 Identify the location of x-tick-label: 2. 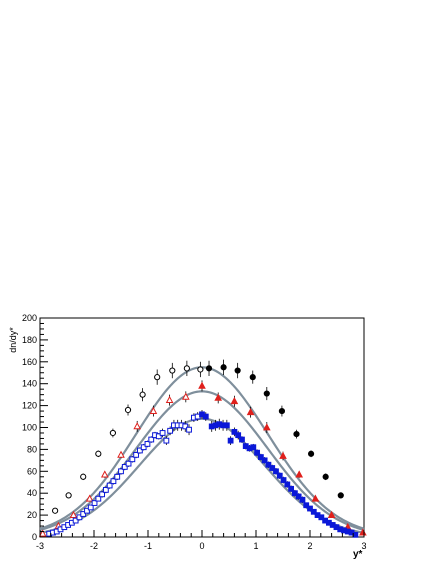
(309, 546).